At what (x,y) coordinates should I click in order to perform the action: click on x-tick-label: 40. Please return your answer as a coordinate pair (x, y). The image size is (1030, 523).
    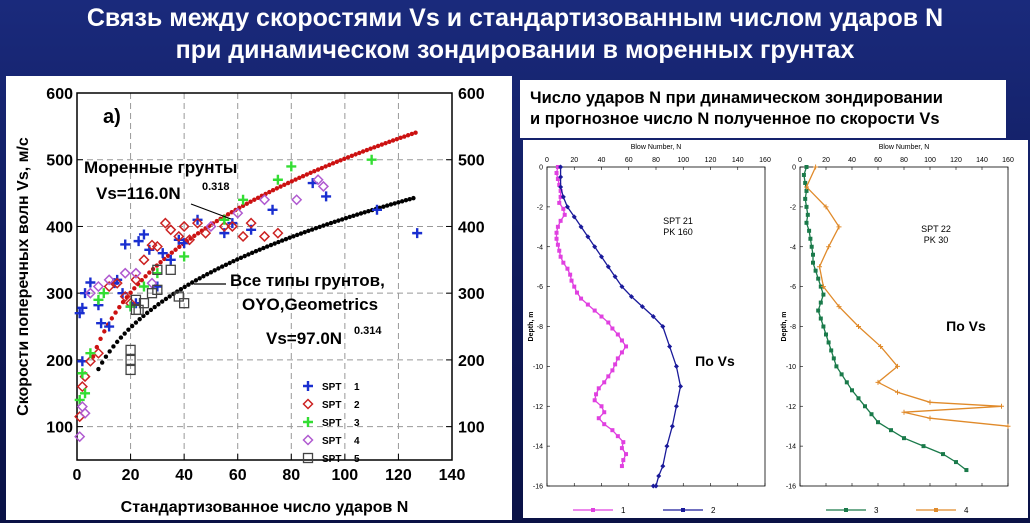
    Looking at the image, I should click on (852, 160).